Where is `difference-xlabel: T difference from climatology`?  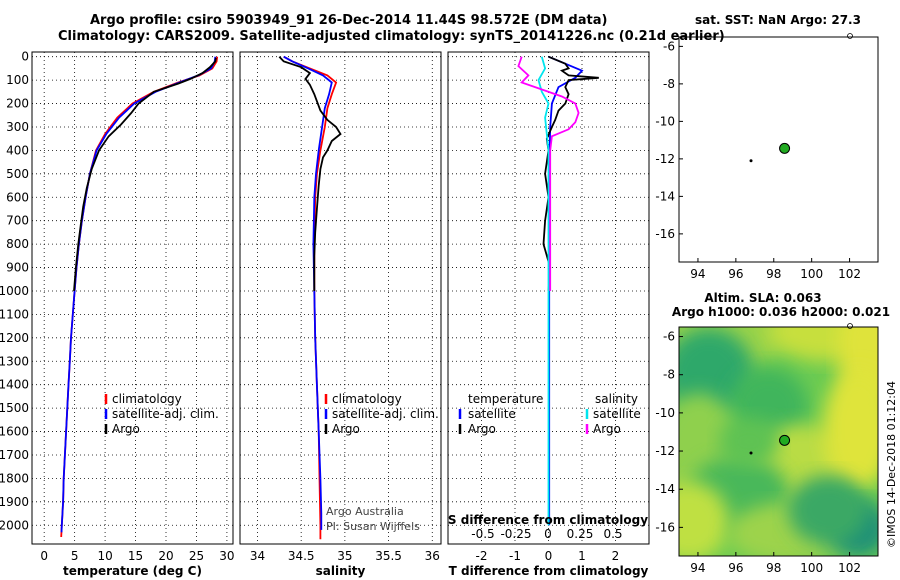 difference-xlabel: T difference from climatology is located at coordinates (549, 571).